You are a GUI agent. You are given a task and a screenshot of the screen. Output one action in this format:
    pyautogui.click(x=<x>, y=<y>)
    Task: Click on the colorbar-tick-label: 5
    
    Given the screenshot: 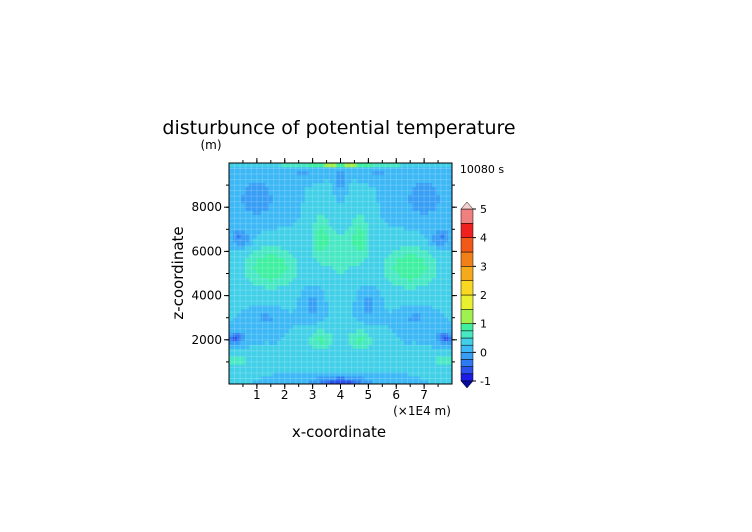 What is the action you would take?
    pyautogui.click(x=483, y=209)
    